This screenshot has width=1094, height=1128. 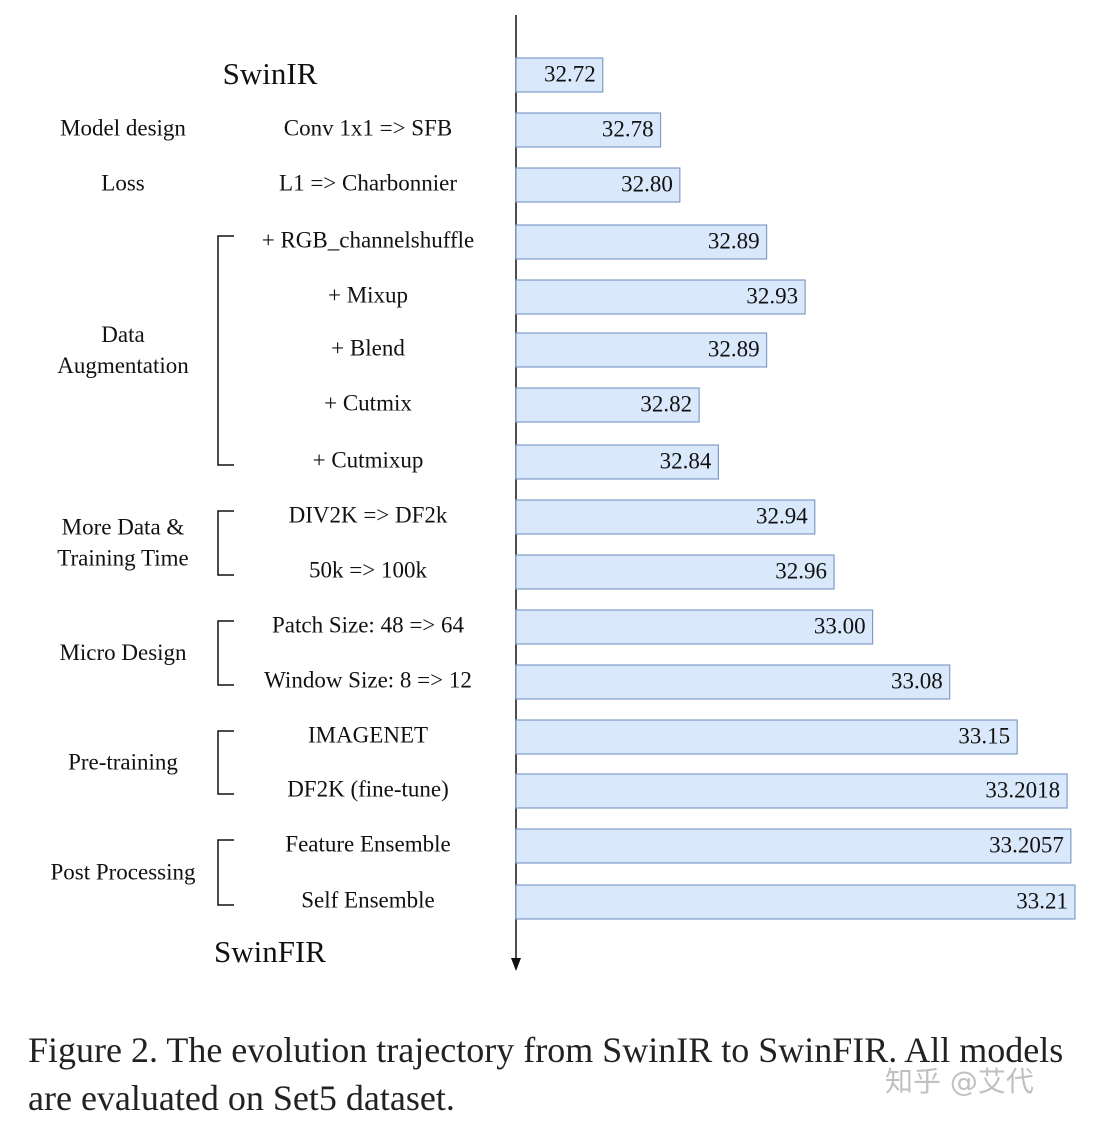 What do you see at coordinates (367, 843) in the screenshot?
I see `step-label: Feature Ensemble` at bounding box center [367, 843].